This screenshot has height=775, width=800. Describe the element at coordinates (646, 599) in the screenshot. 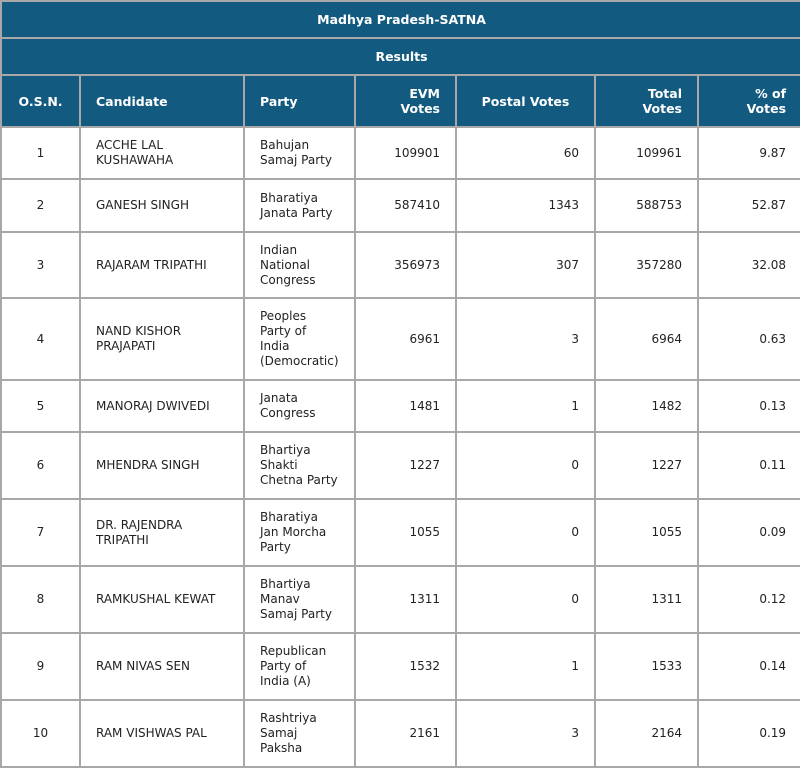

I see `cell-total-votes: 1311` at that location.